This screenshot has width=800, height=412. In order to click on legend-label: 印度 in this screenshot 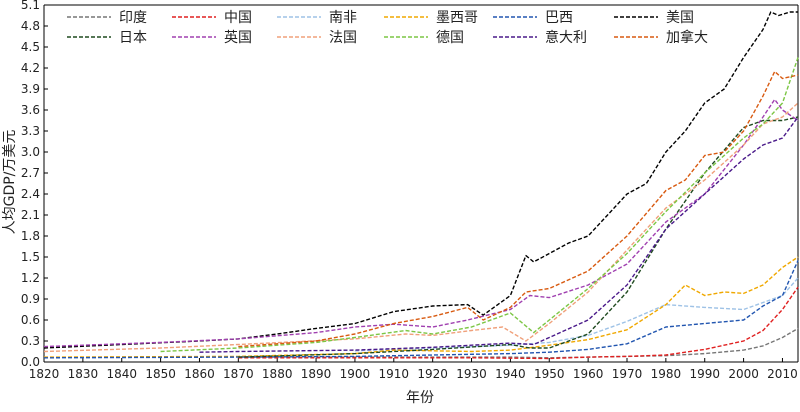, I will do `click(133, 18)`.